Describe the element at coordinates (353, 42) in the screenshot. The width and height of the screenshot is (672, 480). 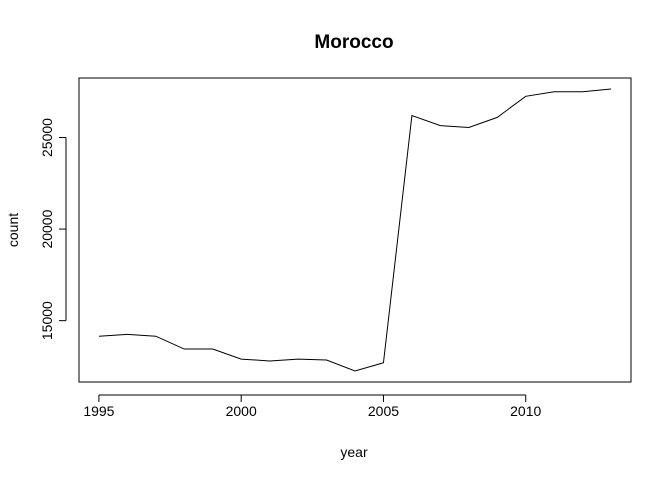
I see `chart-title: Morocco` at that location.